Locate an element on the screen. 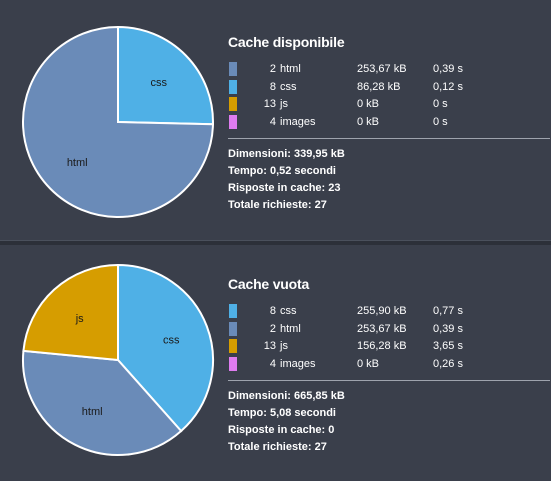 The width and height of the screenshot is (551, 481). resource-time: 0,26 s is located at coordinates (448, 363).